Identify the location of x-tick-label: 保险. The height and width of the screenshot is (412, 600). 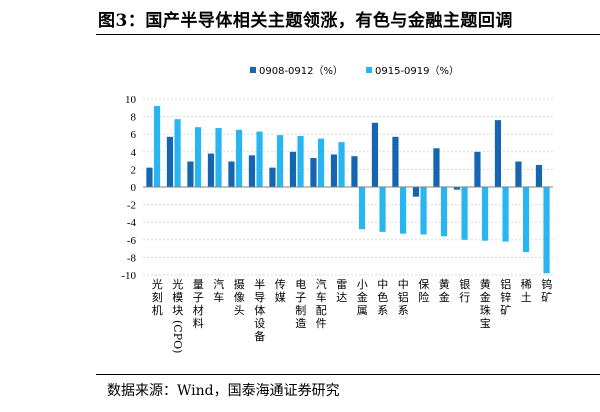
(423, 290).